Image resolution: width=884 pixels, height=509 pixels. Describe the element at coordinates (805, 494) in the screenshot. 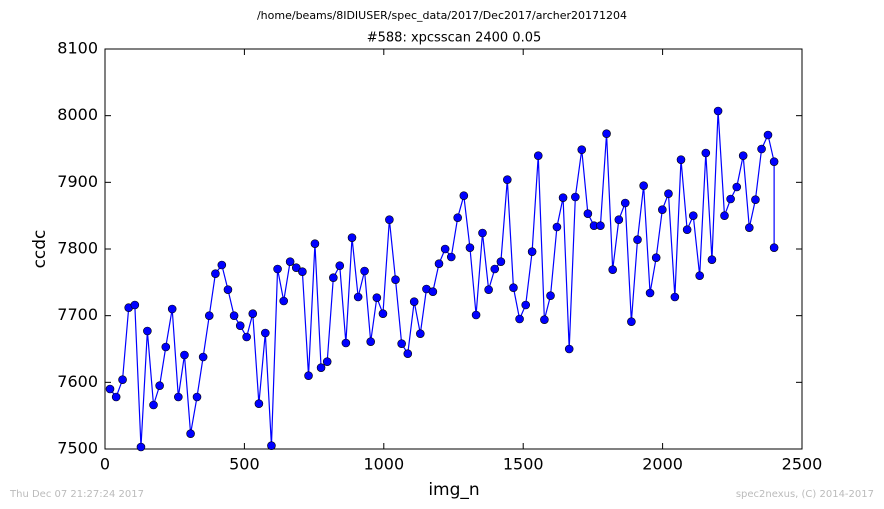

I see `footer-right: spec2nexus, (C) 2014-2017` at that location.